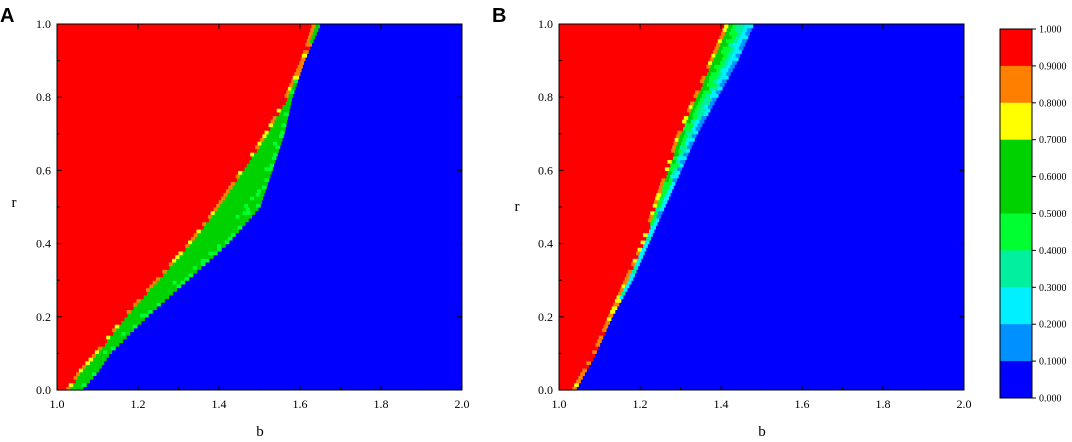  I want to click on x-tick-label: 1.2, so click(138, 404).